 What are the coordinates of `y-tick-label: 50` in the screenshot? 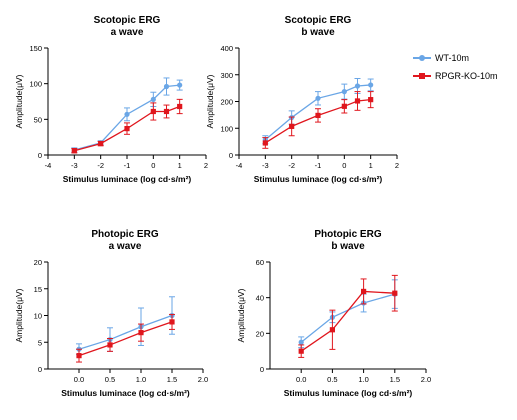 It's located at (38, 119).